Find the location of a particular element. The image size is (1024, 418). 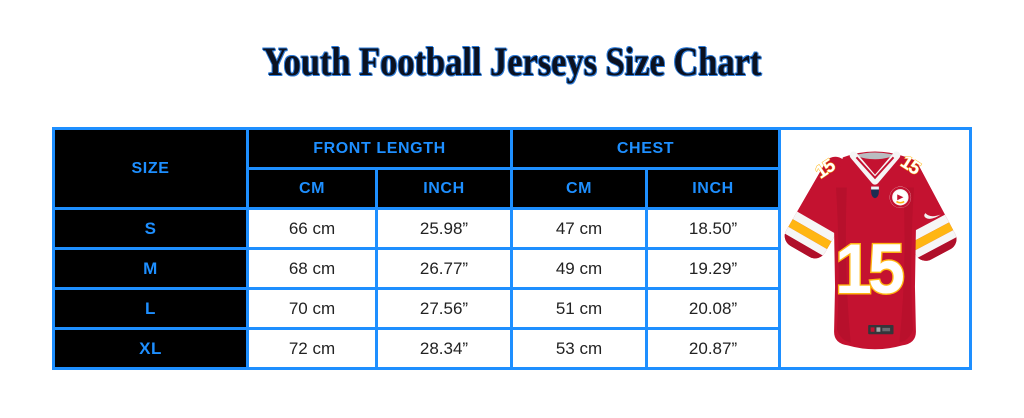

page-title-wrap: Youth Football Jerseys Size Chart is located at coordinates (512, 62).